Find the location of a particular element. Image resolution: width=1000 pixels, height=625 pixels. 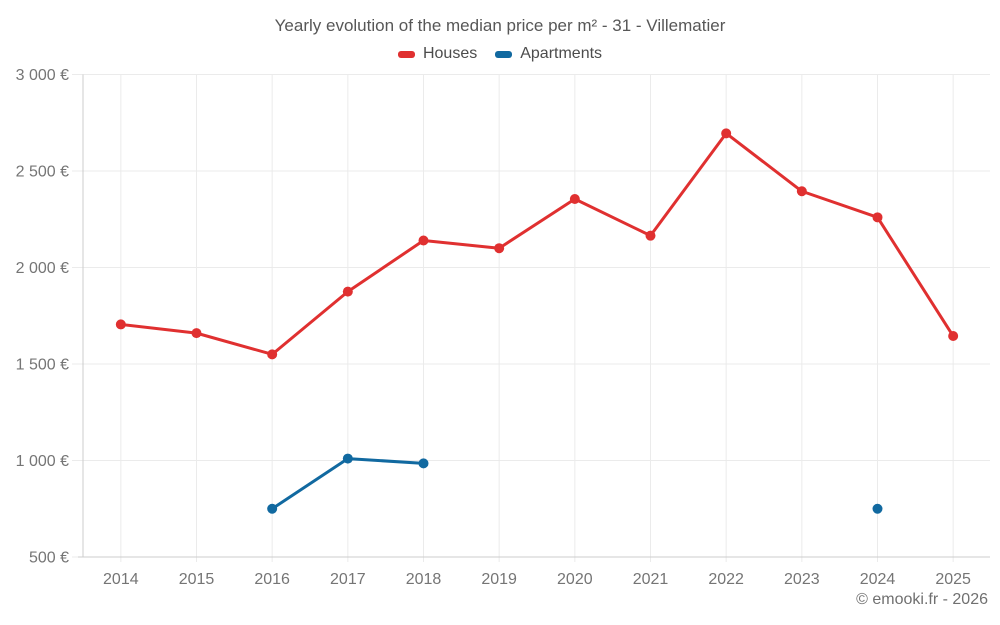

x-axis-tick-label: 2015 is located at coordinates (197, 579).